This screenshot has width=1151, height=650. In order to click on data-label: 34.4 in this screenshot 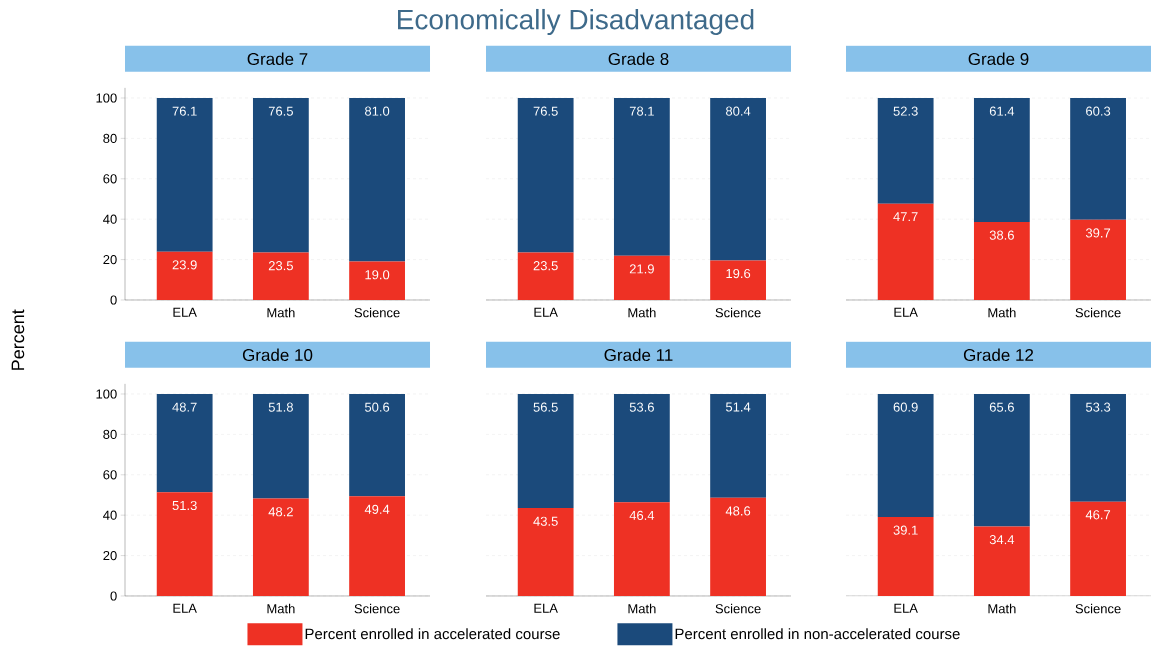, I will do `click(1002, 540)`.